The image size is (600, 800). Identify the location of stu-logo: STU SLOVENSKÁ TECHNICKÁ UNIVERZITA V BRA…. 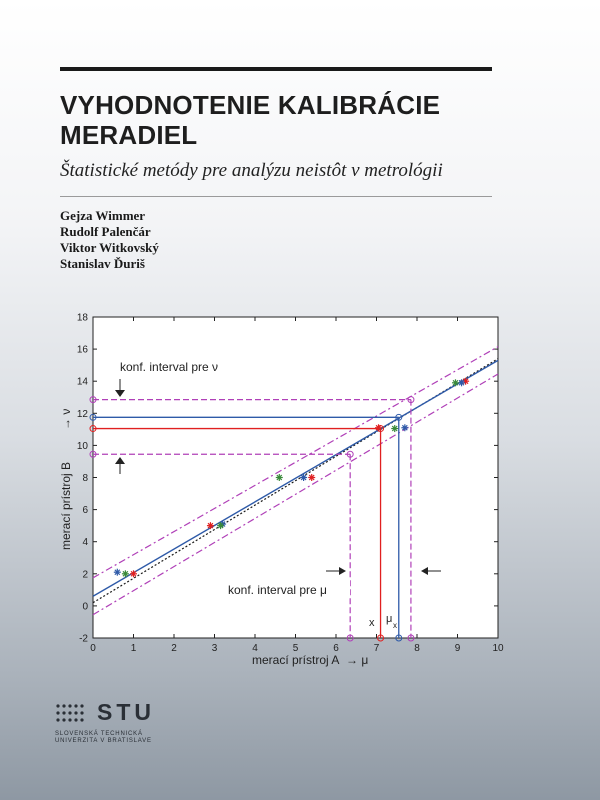
(103, 721).